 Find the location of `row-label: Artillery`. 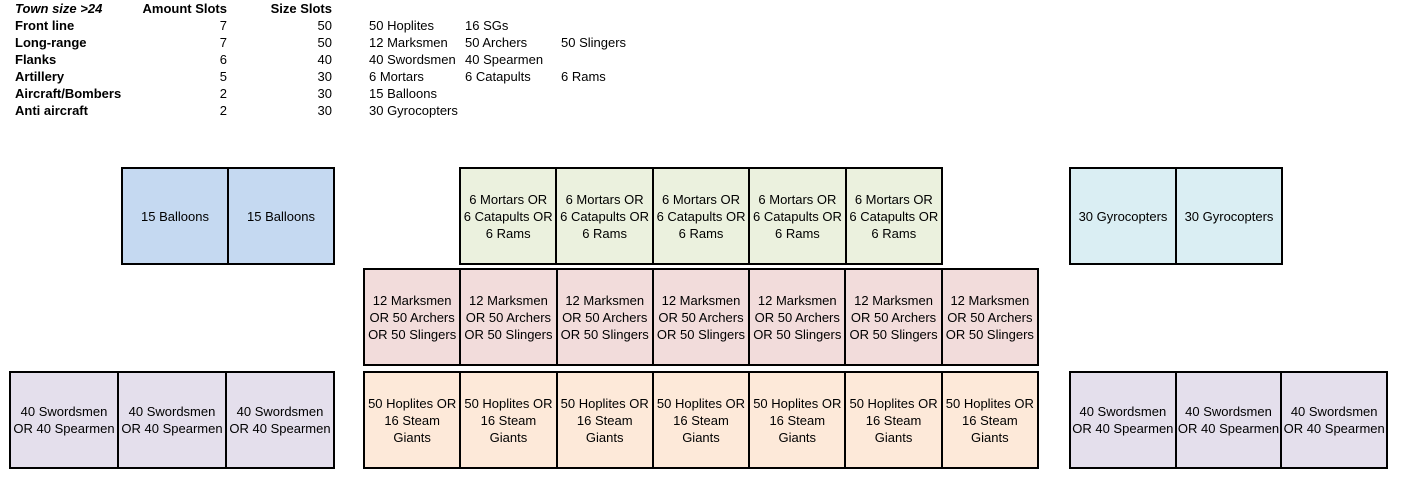

row-label: Artillery is located at coordinates (40, 76).